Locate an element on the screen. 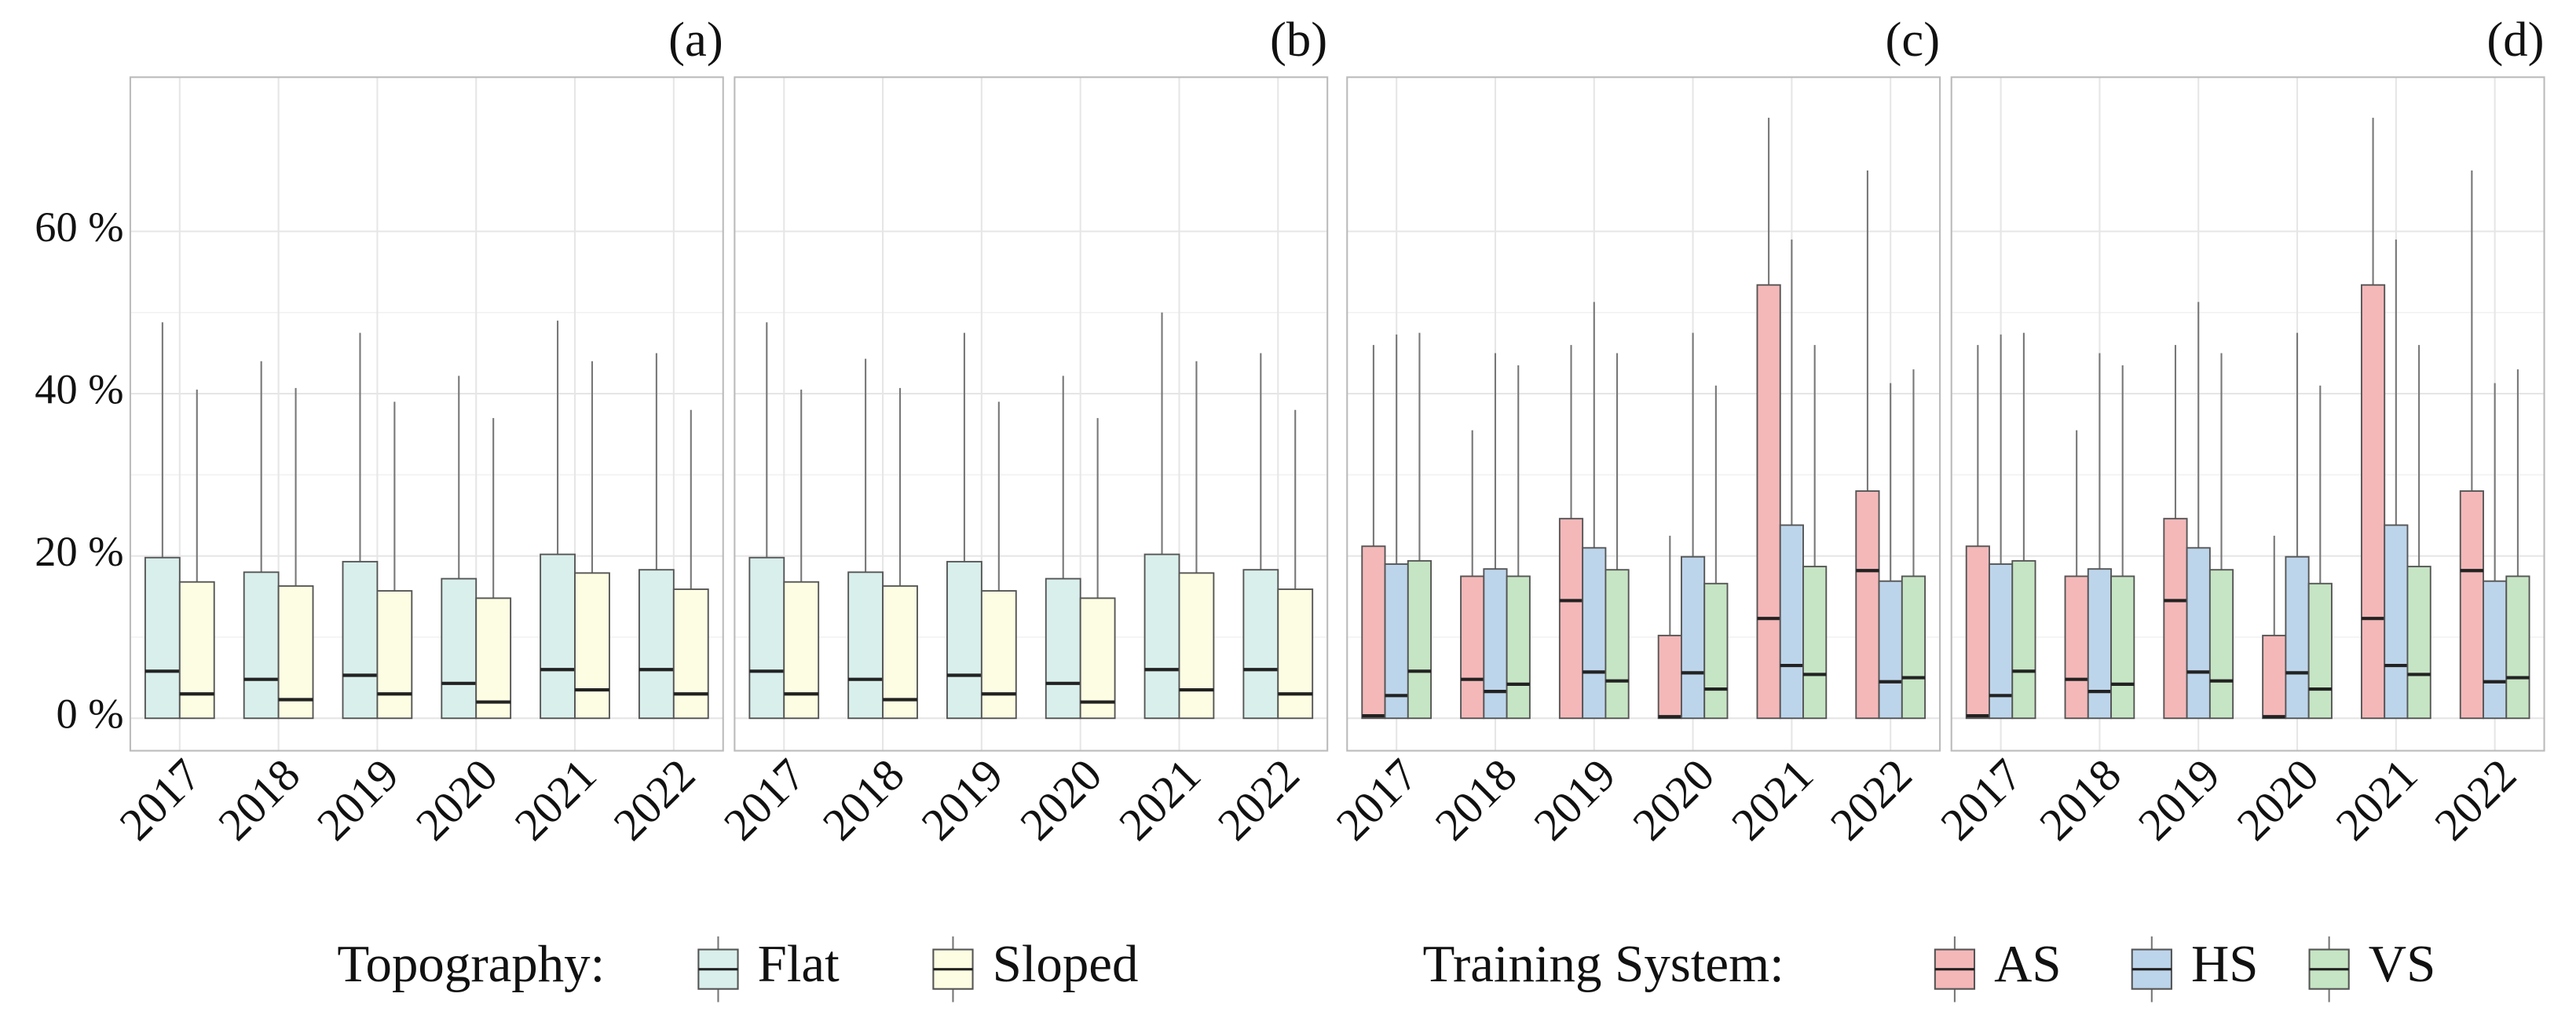  y-tick-label: 40 % is located at coordinates (79, 389).